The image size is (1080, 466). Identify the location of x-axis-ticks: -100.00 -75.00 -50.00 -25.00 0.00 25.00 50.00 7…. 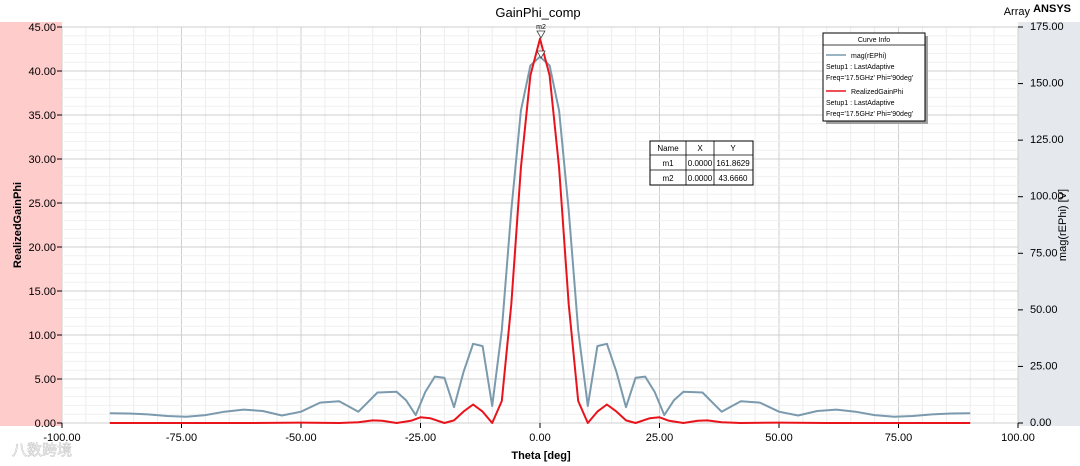
(539, 433).